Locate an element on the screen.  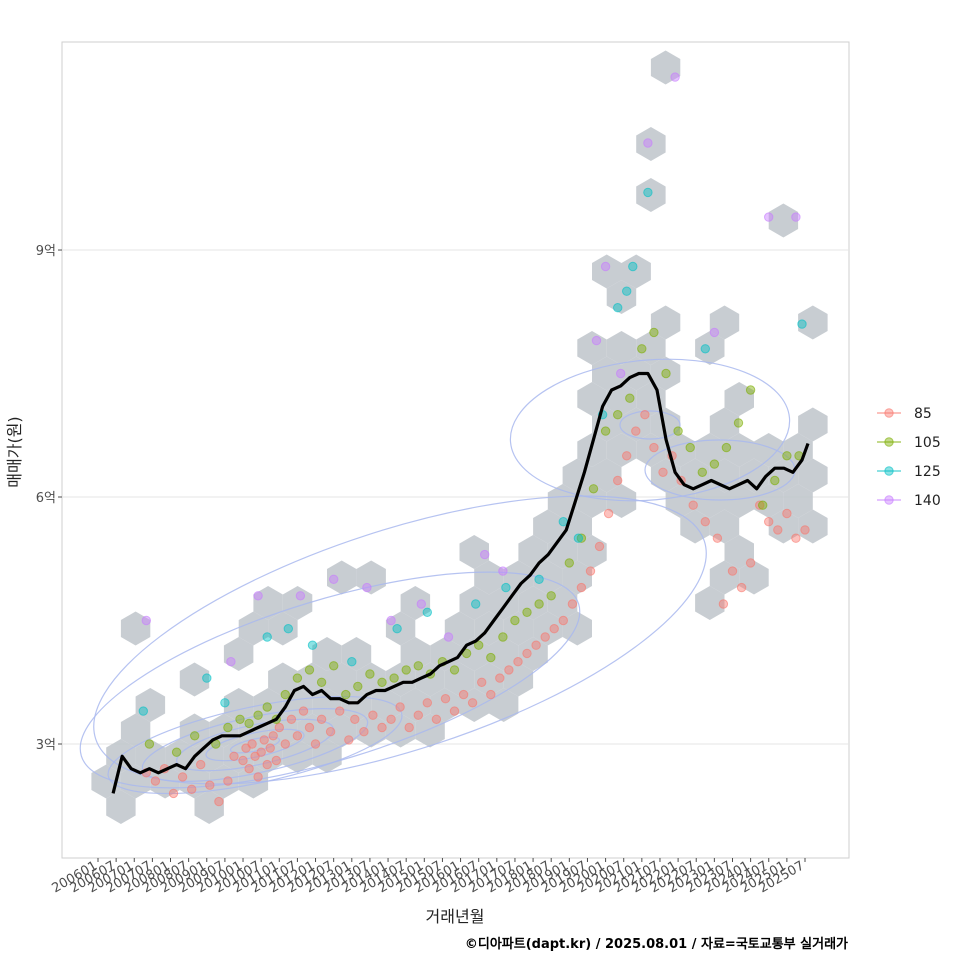
y-axis-title: 매매가(원) is located at coordinates (14, 451).